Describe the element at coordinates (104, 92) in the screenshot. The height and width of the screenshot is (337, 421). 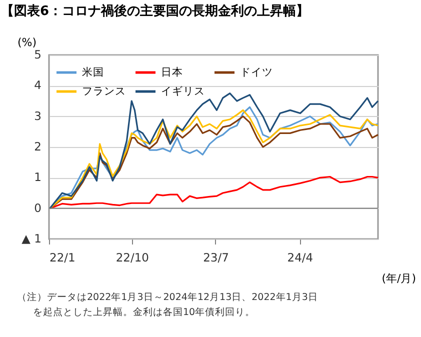
I see `legend-label: フランス` at that location.